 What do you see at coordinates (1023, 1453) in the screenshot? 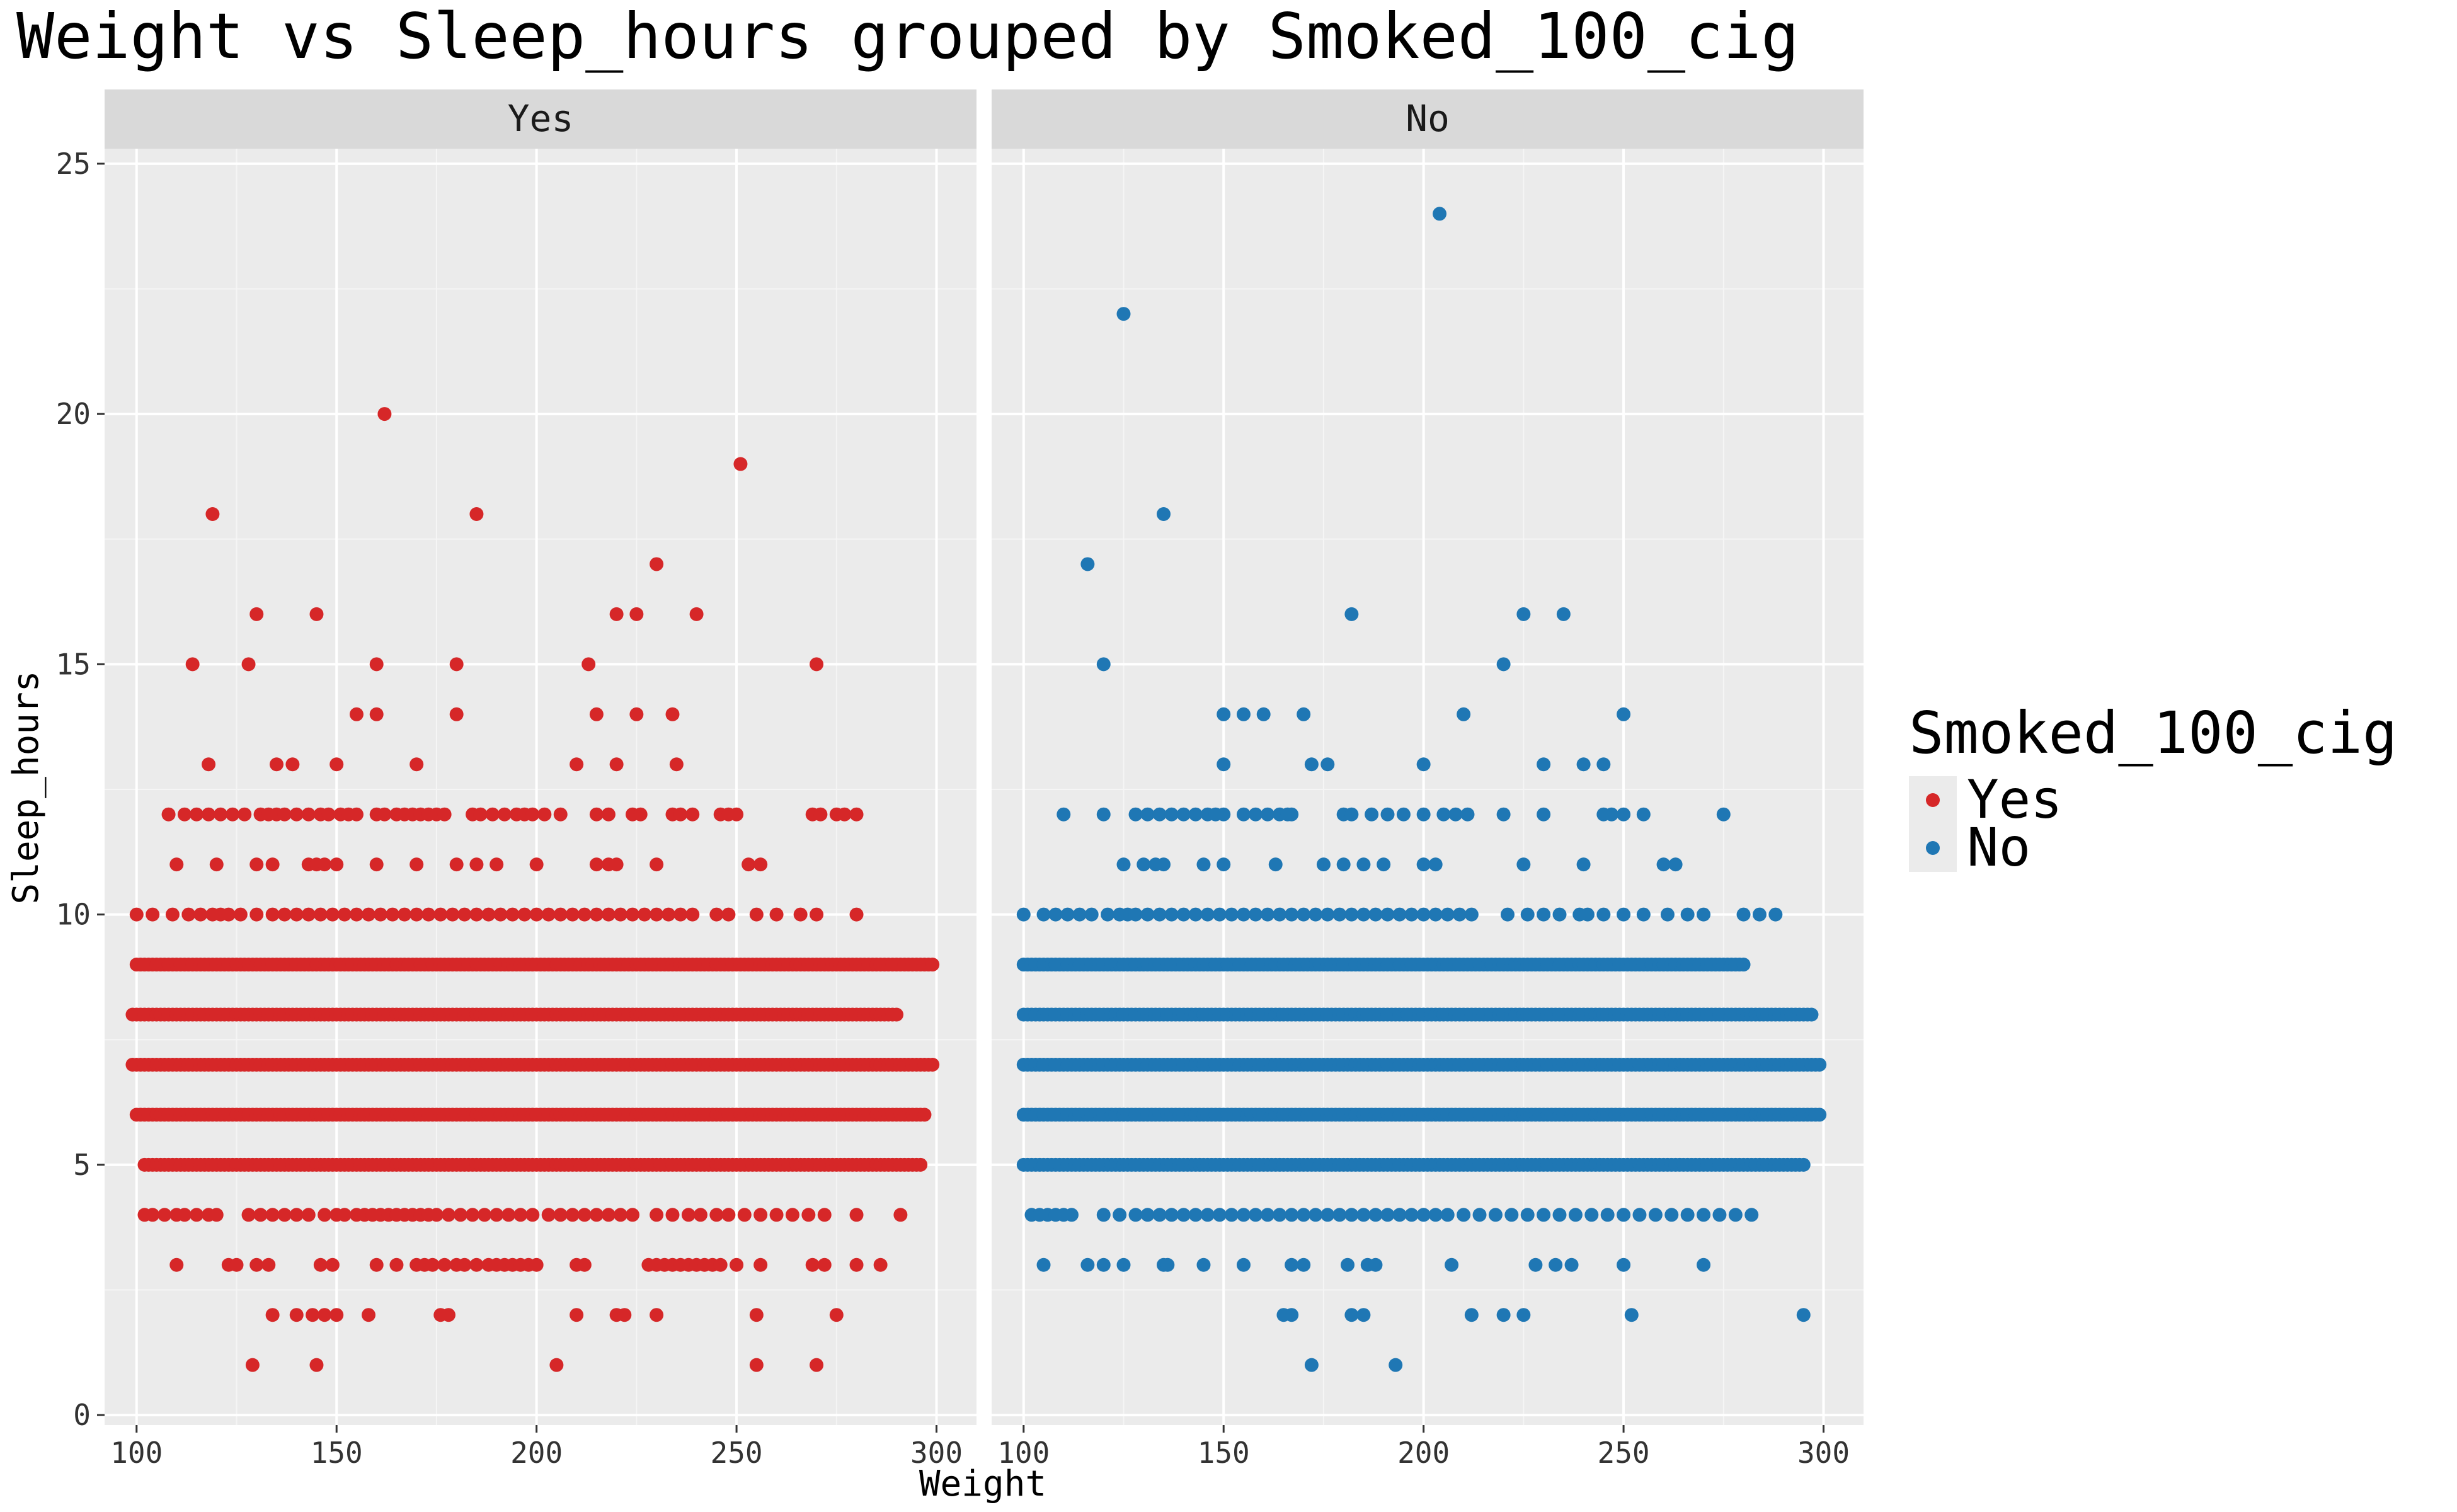
I see `x-tick-label: 100` at bounding box center [1023, 1453].